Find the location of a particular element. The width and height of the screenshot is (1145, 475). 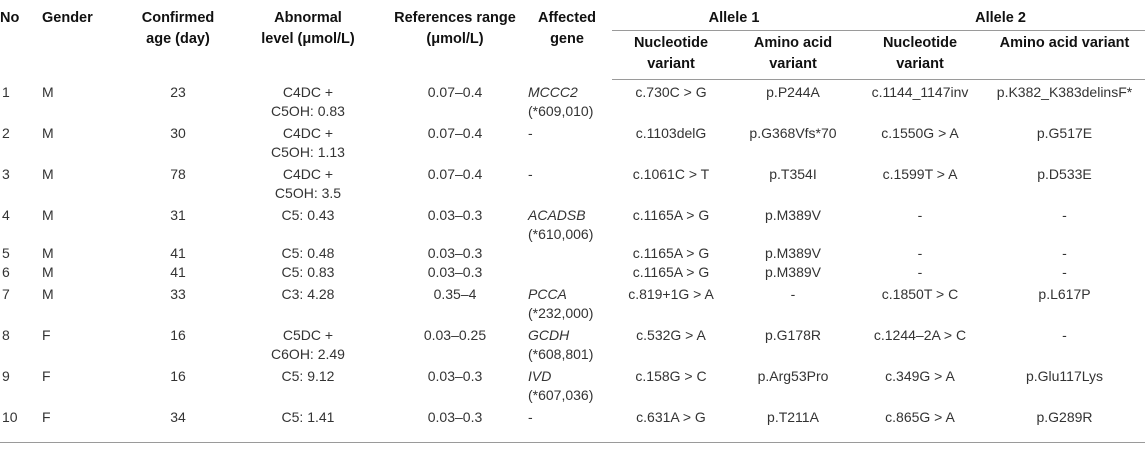

gene-id: (*607,036) is located at coordinates (561, 394).